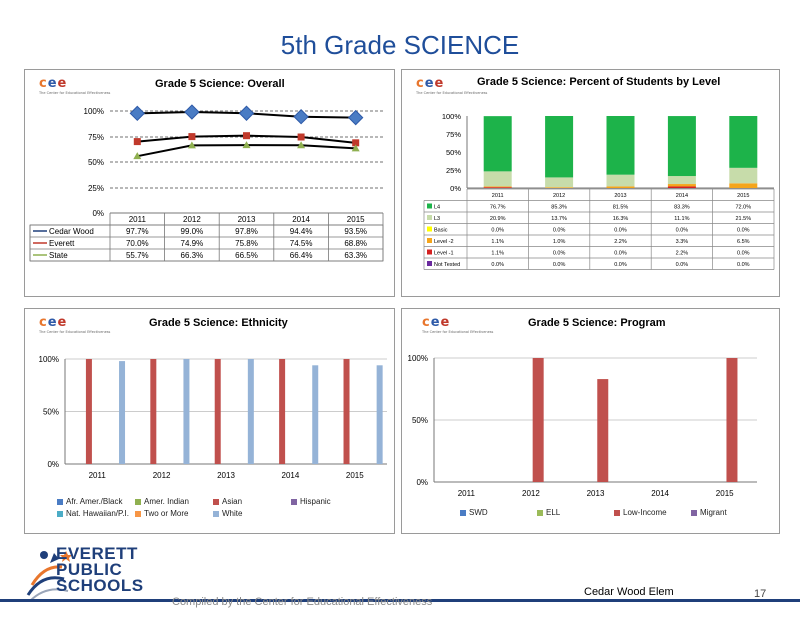 The height and width of the screenshot is (618, 800). I want to click on legend-series-name: L3, so click(437, 219).